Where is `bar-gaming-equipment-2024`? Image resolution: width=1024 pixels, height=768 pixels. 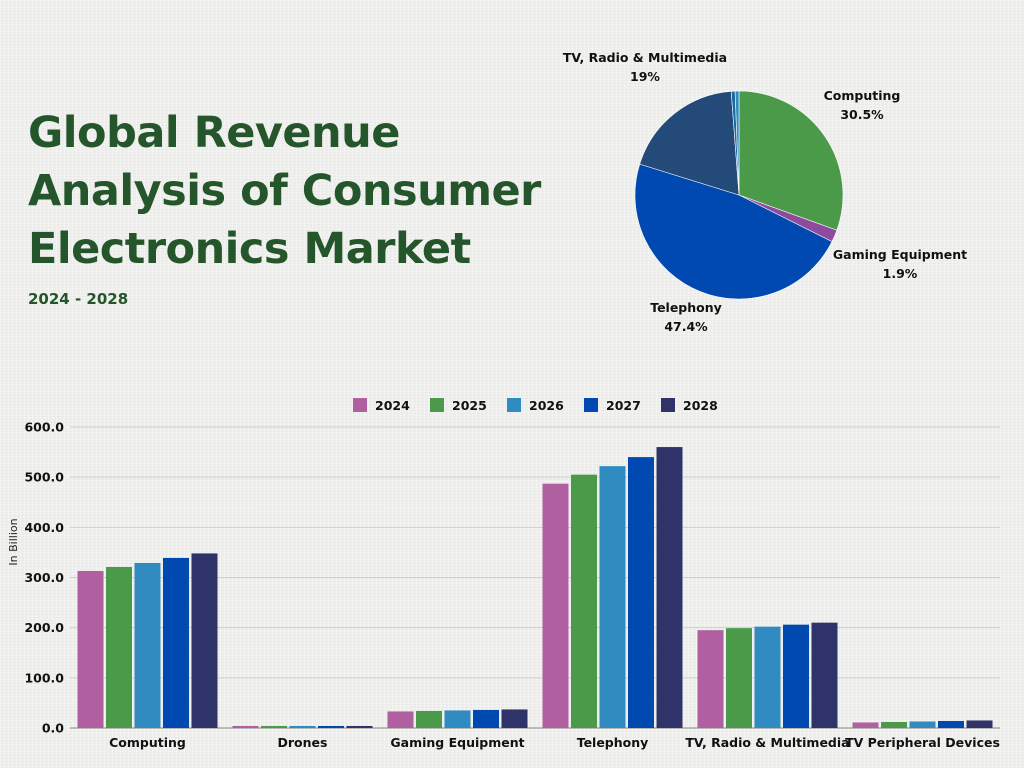
bar-gaming-equipment-2024 is located at coordinates (400, 719).